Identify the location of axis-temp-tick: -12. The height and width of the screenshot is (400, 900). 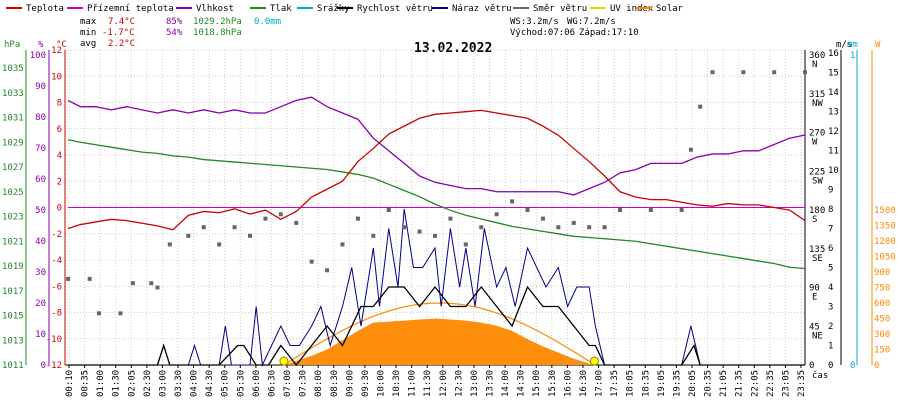
(54, 366).